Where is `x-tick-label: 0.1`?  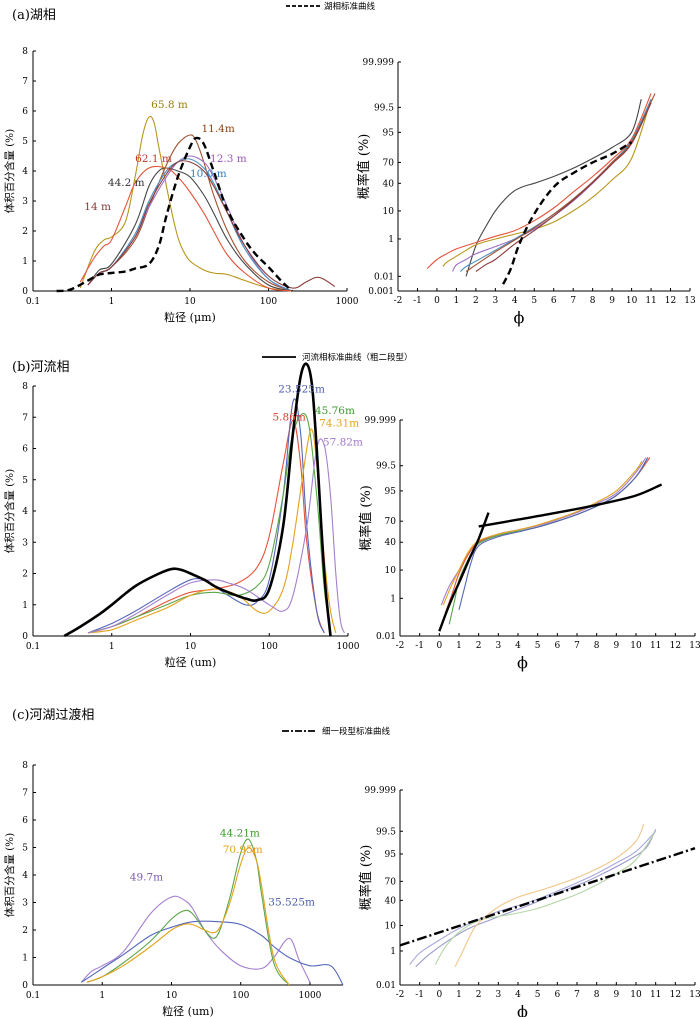
x-tick-label: 0.1 is located at coordinates (33, 302).